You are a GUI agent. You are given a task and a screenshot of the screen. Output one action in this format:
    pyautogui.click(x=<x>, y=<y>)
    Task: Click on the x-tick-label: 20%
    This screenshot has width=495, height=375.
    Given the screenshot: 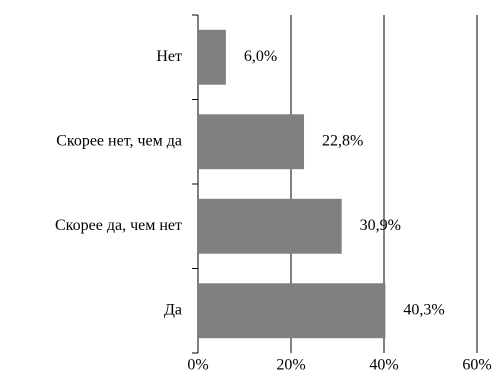 What is the action you would take?
    pyautogui.click(x=290, y=365)
    